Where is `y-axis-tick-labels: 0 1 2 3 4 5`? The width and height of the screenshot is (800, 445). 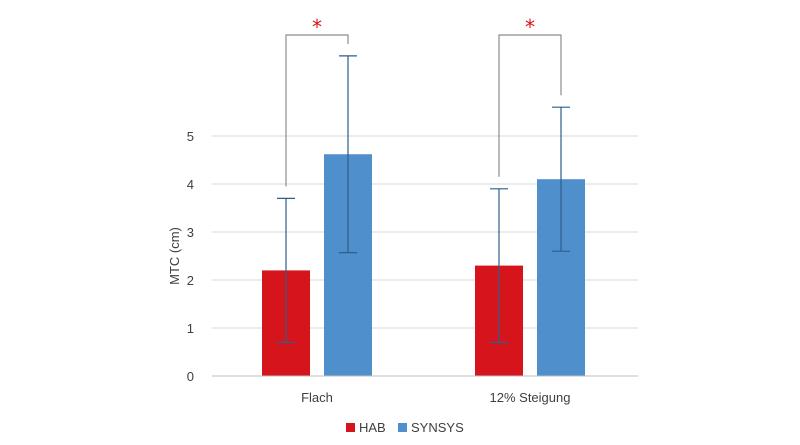
y-axis-tick-labels: 0 1 2 3 4 5 is located at coordinates (190, 256).